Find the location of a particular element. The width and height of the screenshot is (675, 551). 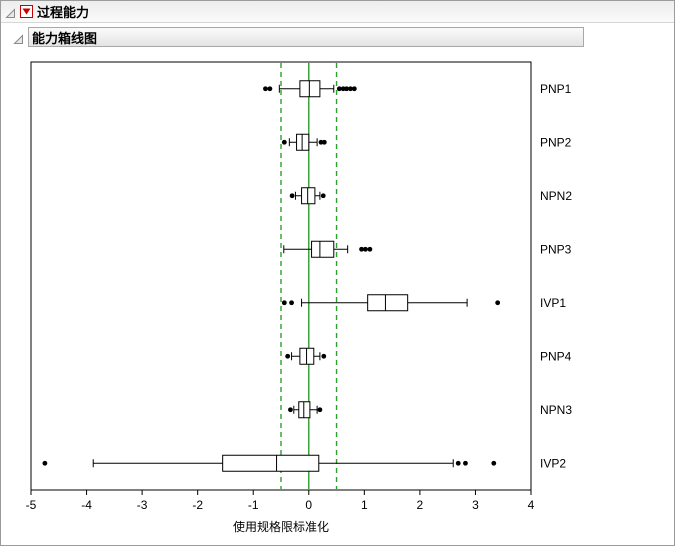

x-tick-label: -5 is located at coordinates (31, 505).